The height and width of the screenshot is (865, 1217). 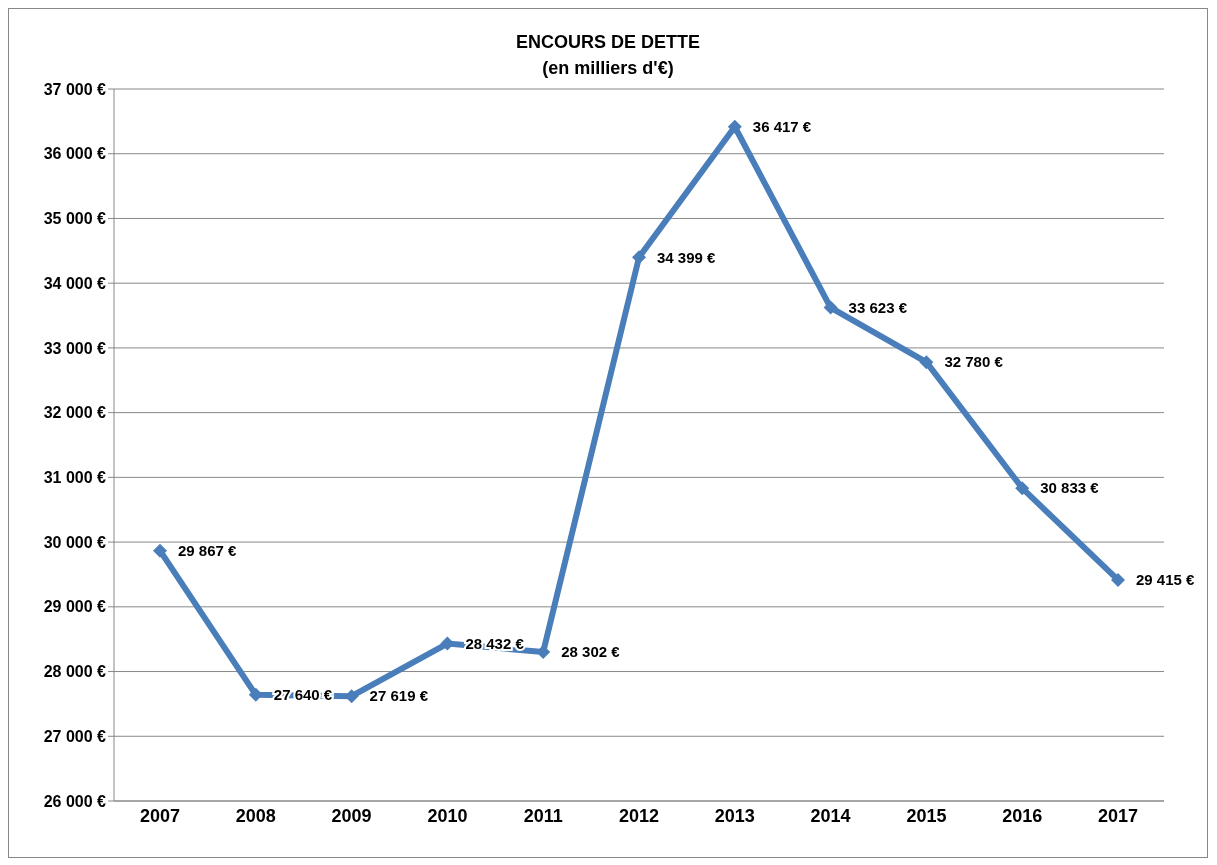 I want to click on data-label: 34 399 €, so click(x=687, y=257).